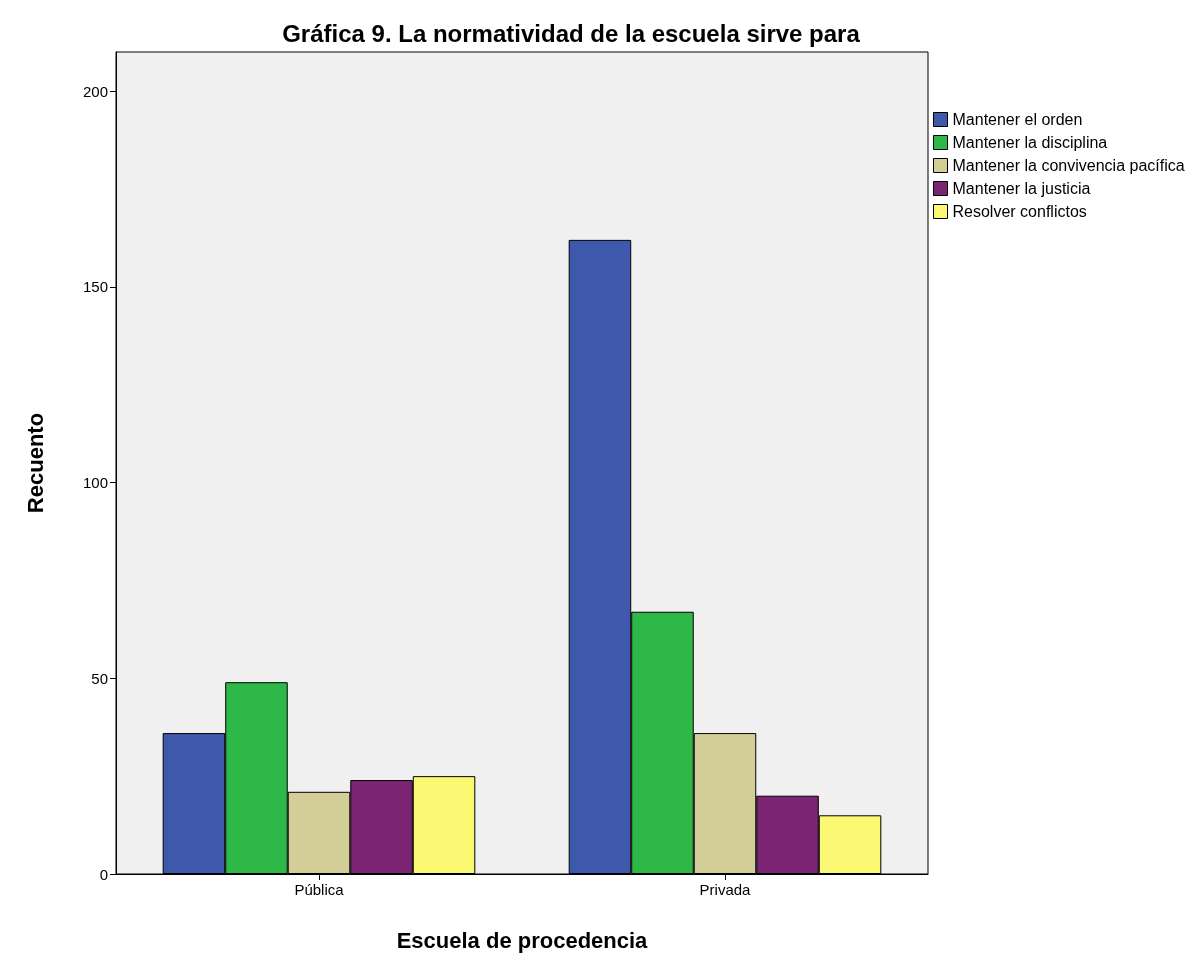 This screenshot has height=955, width=1189. What do you see at coordinates (571, 33) in the screenshot?
I see `chart-title: Gráfica 9. La normatividad de la escuela sirve para` at bounding box center [571, 33].